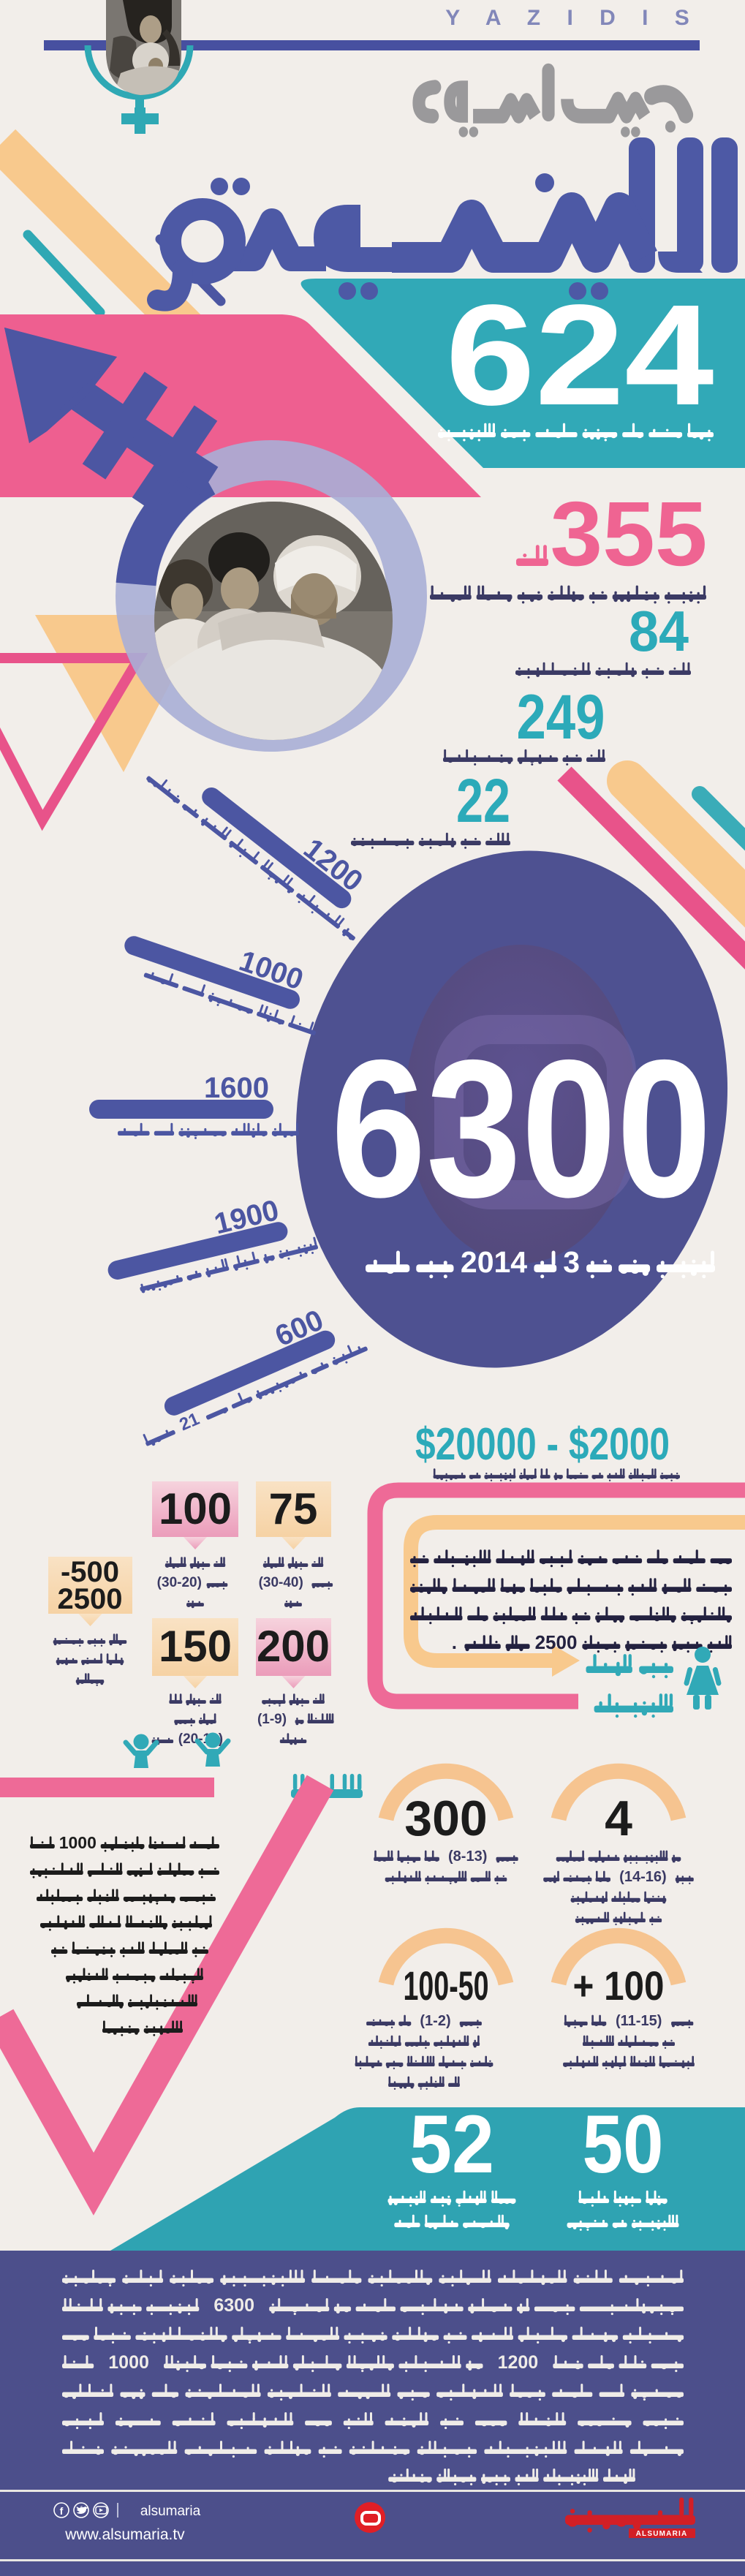 This screenshot has width=745, height=2576. I want to click on svg-text: 4, so click(618, 1818).